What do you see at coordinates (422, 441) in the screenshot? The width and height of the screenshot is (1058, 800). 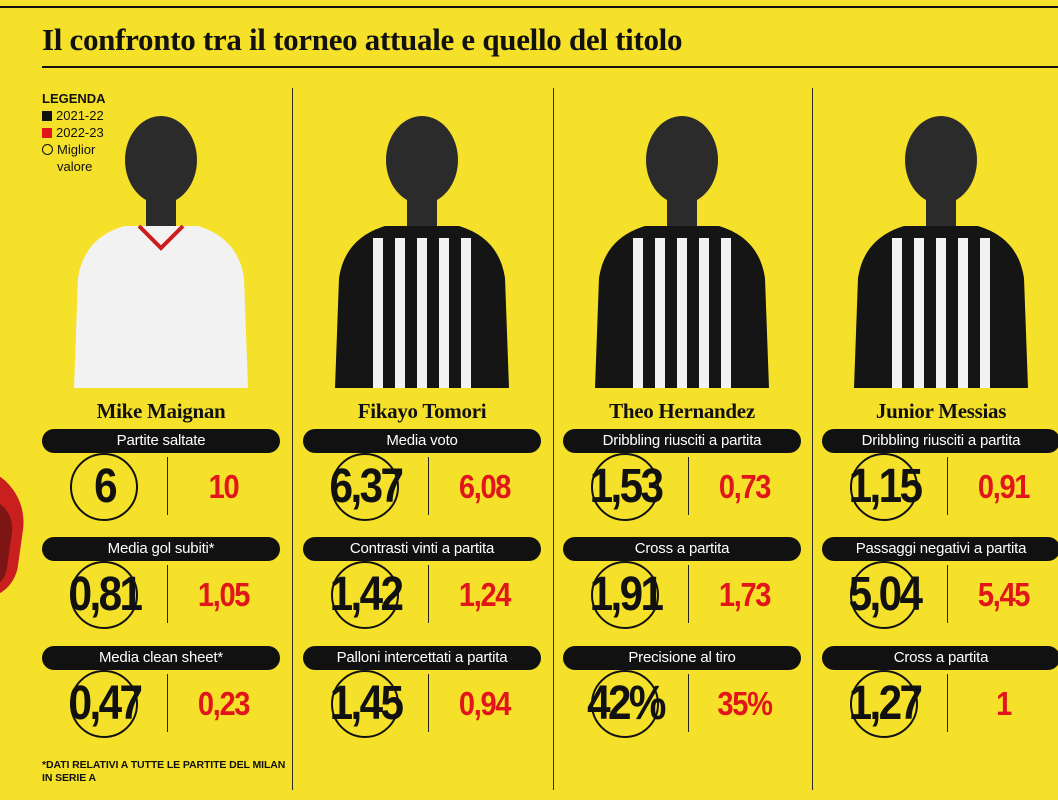 I see `stat-label: Media voto` at bounding box center [422, 441].